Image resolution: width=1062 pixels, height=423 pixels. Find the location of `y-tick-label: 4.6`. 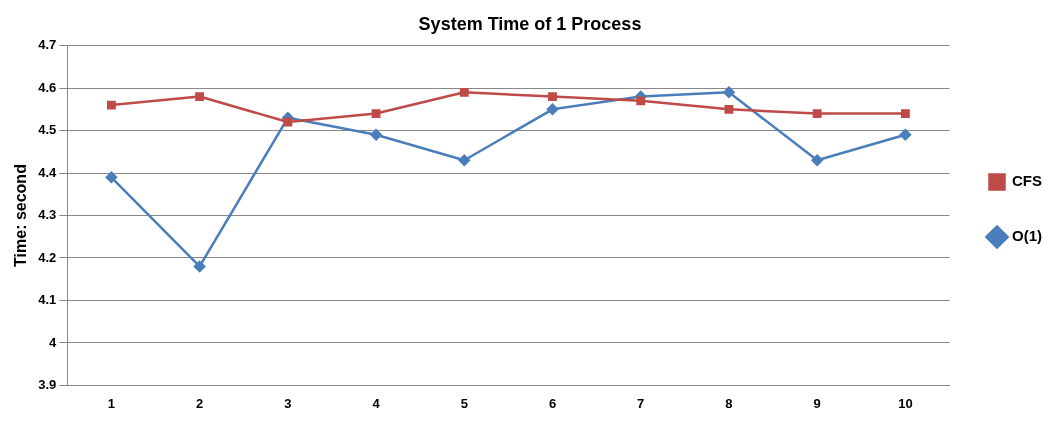

y-tick-label: 4.6 is located at coordinates (47, 87).